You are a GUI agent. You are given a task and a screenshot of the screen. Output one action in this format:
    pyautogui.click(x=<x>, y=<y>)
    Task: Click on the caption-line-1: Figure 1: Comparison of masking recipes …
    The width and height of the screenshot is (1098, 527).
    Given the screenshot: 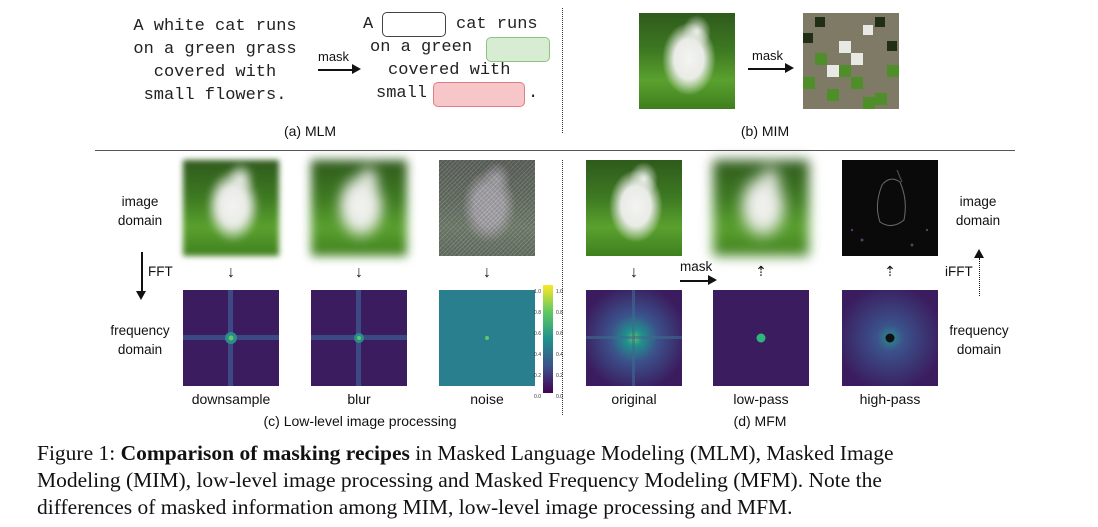 What is the action you would take?
    pyautogui.click(x=562, y=453)
    